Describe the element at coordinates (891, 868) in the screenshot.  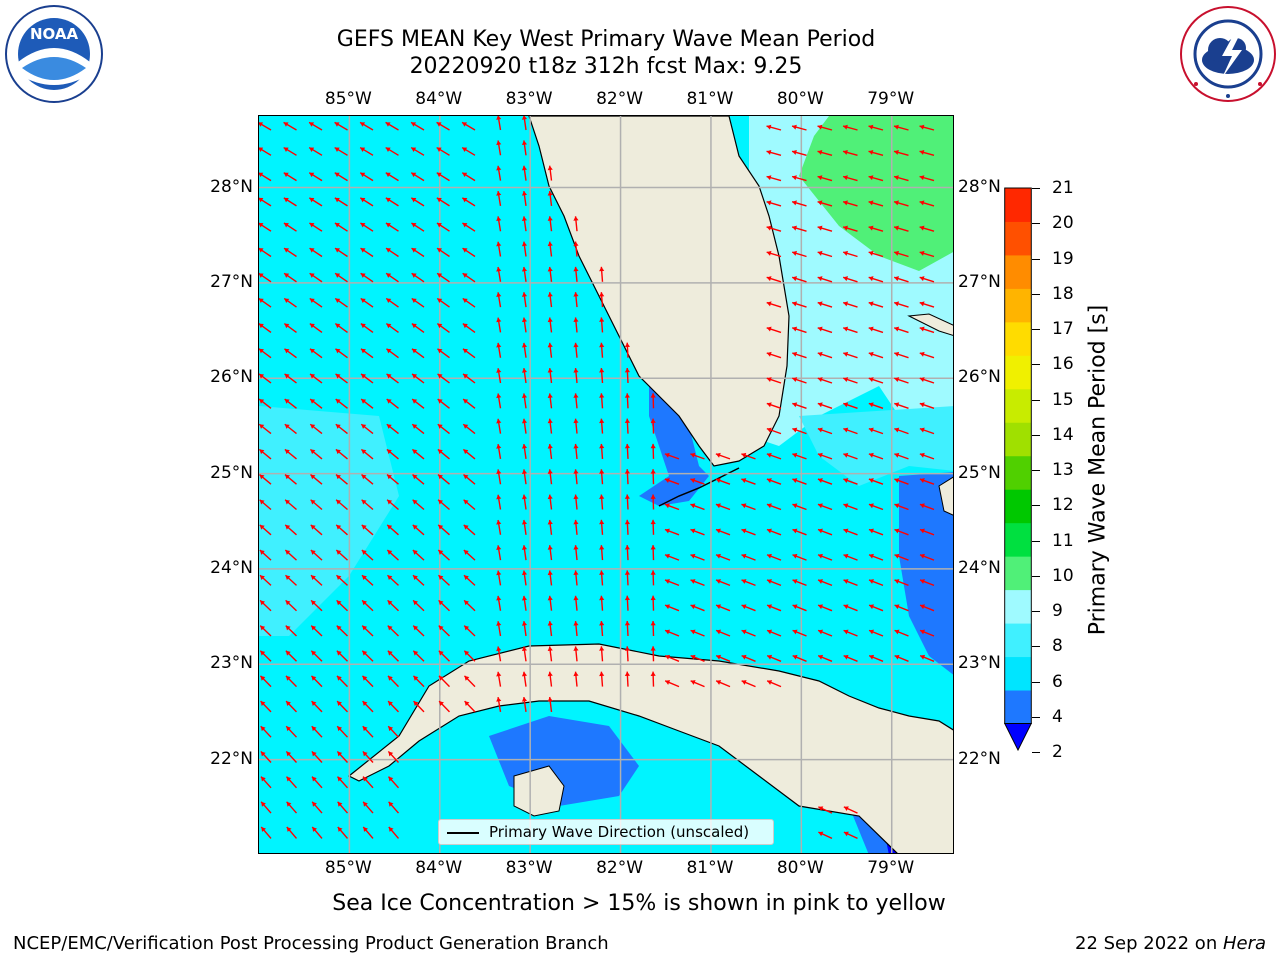
I see `lon-tick-label-bottom: 79°W` at that location.